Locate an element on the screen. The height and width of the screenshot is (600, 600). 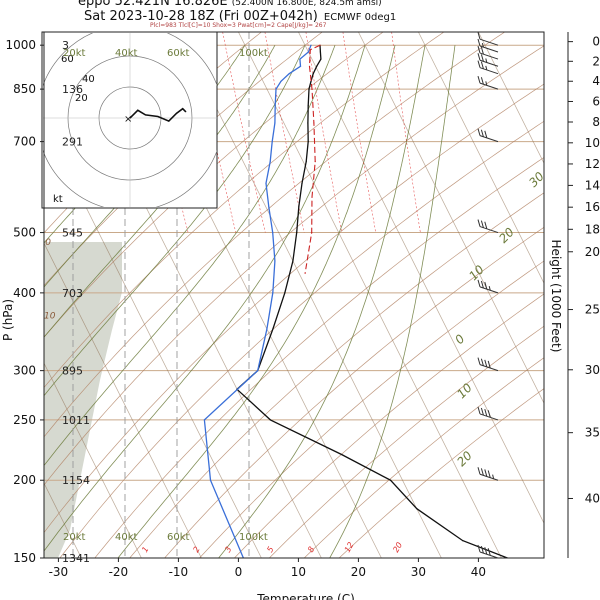
height-label-500: 545 is located at coordinates (72, 233).